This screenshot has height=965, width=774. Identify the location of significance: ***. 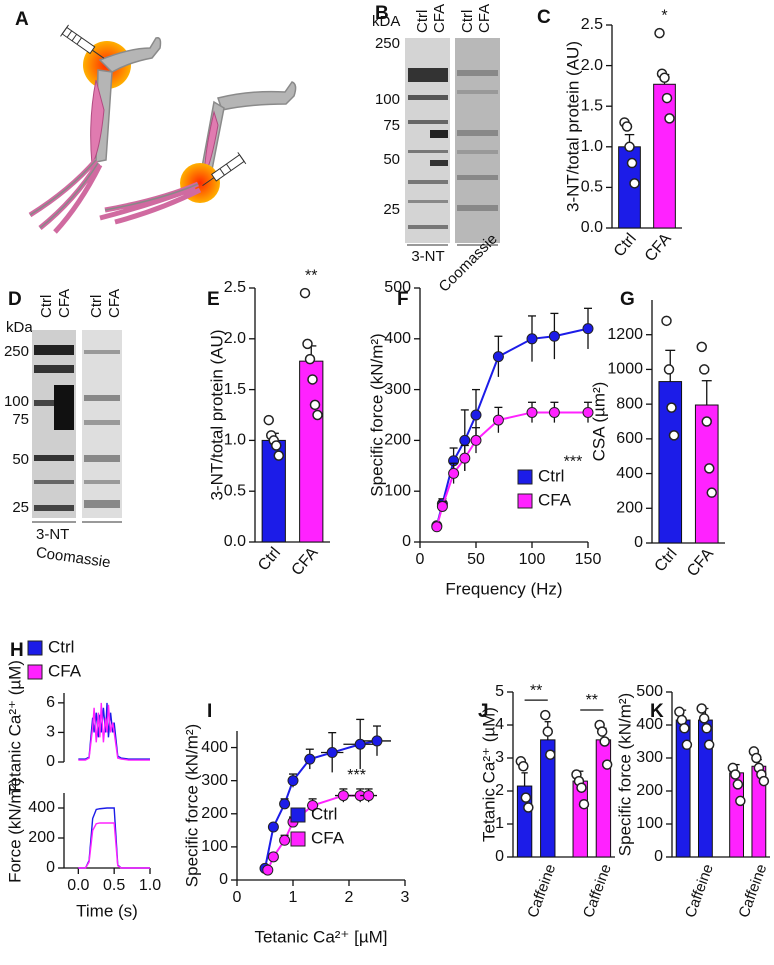
(573, 462).